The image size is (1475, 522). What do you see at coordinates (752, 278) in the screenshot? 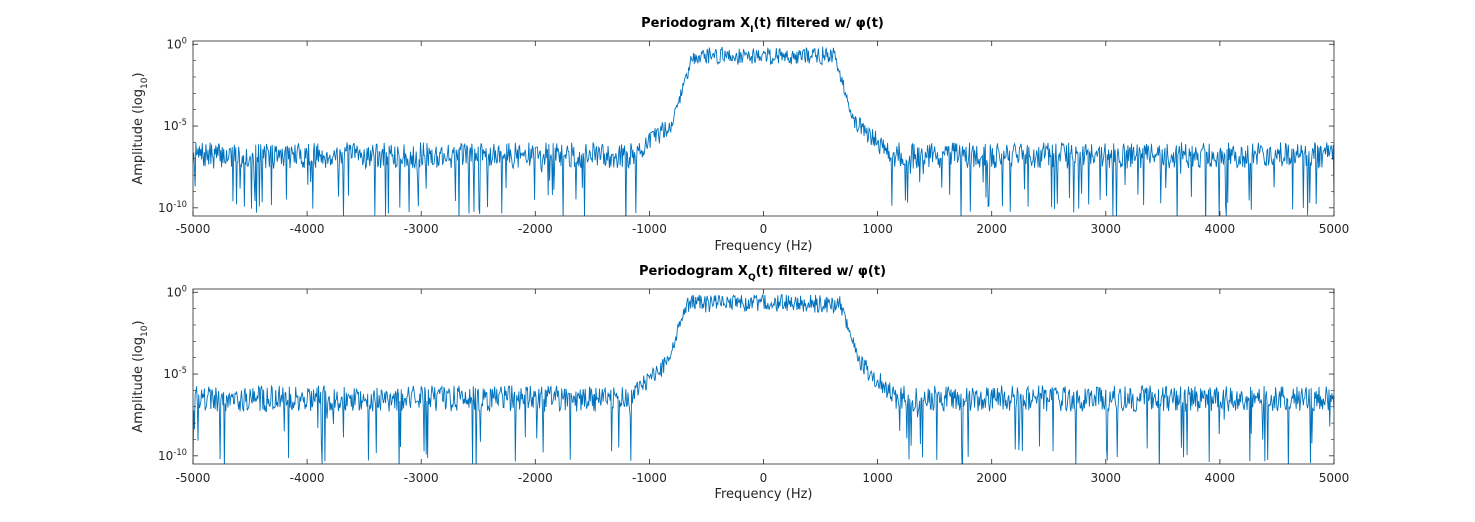
I see `title-subscript: Q` at bounding box center [752, 278].